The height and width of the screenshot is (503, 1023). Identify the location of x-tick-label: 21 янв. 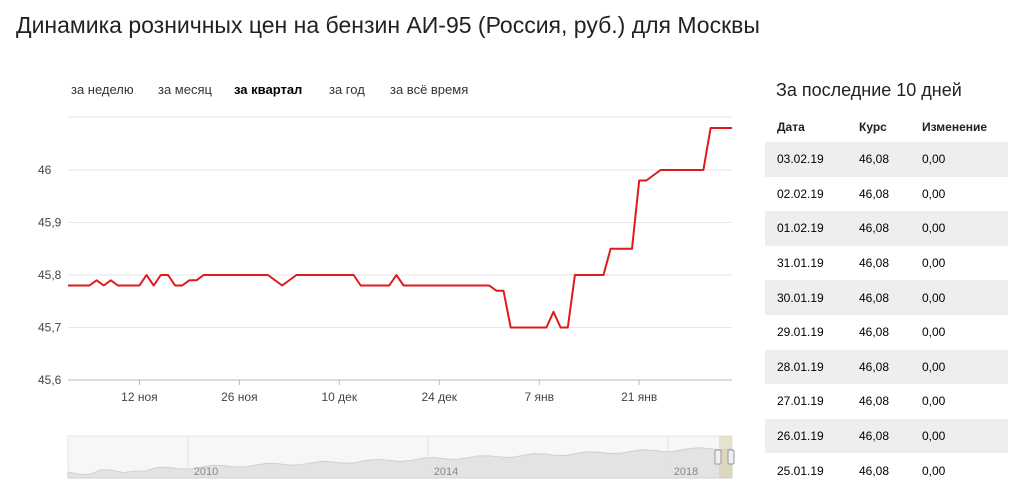
(639, 397).